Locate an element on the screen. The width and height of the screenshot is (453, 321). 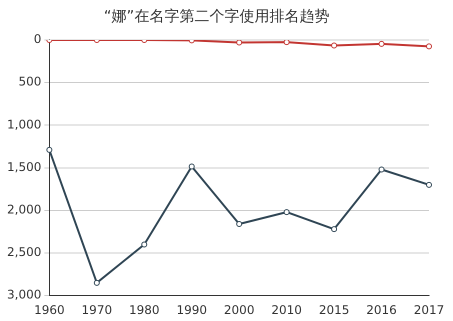
x-tick-label: 2017 is located at coordinates (429, 309).